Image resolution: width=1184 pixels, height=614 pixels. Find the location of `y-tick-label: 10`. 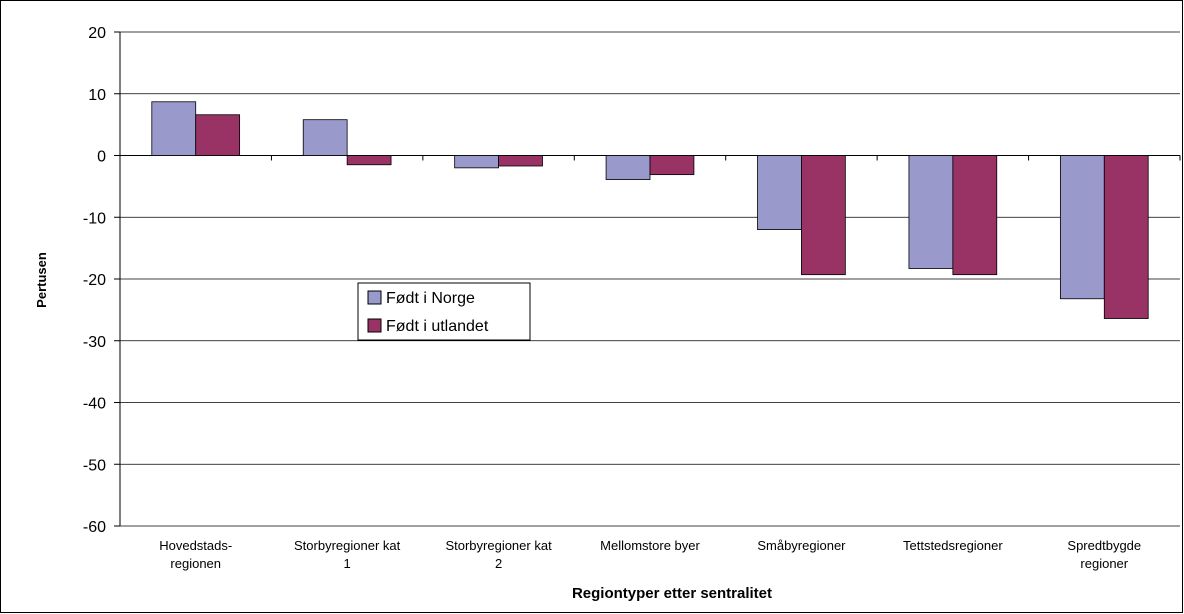

y-tick-label: 10 is located at coordinates (97, 95).